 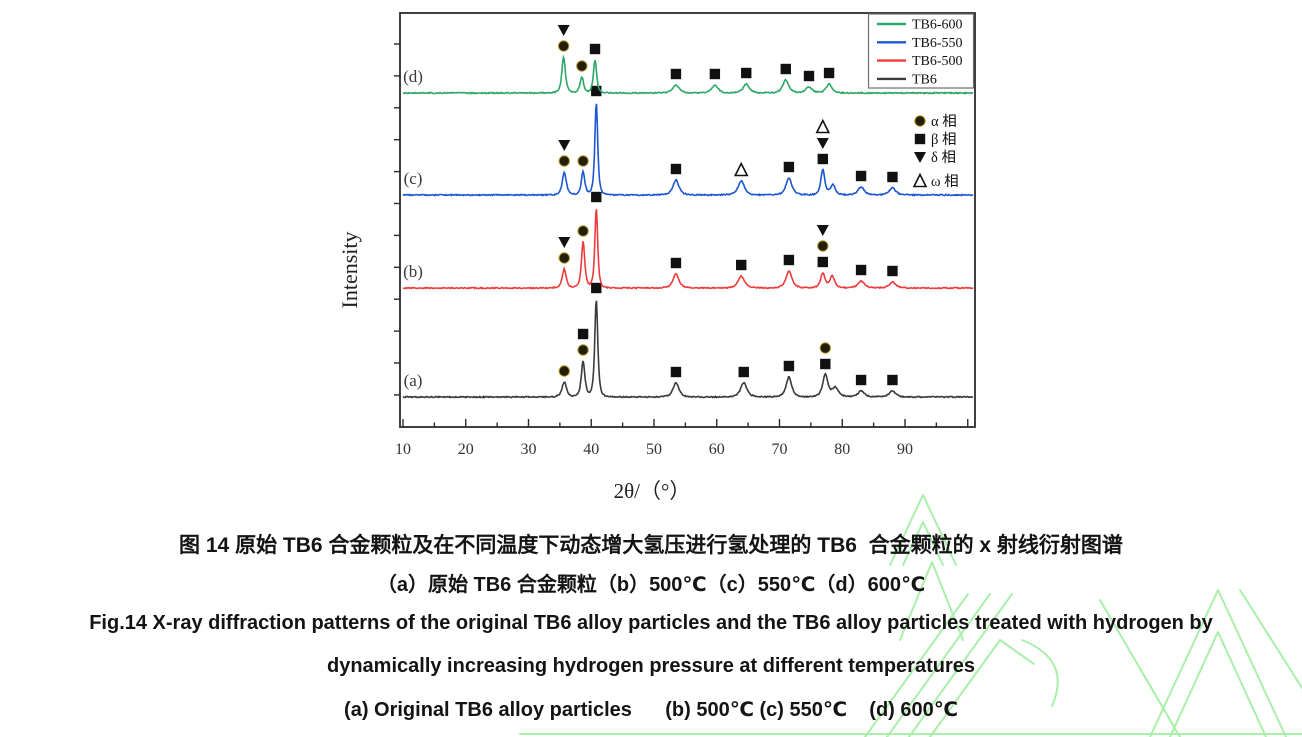 What do you see at coordinates (413, 76) in the screenshot?
I see `panel-label-d: (d)` at bounding box center [413, 76].